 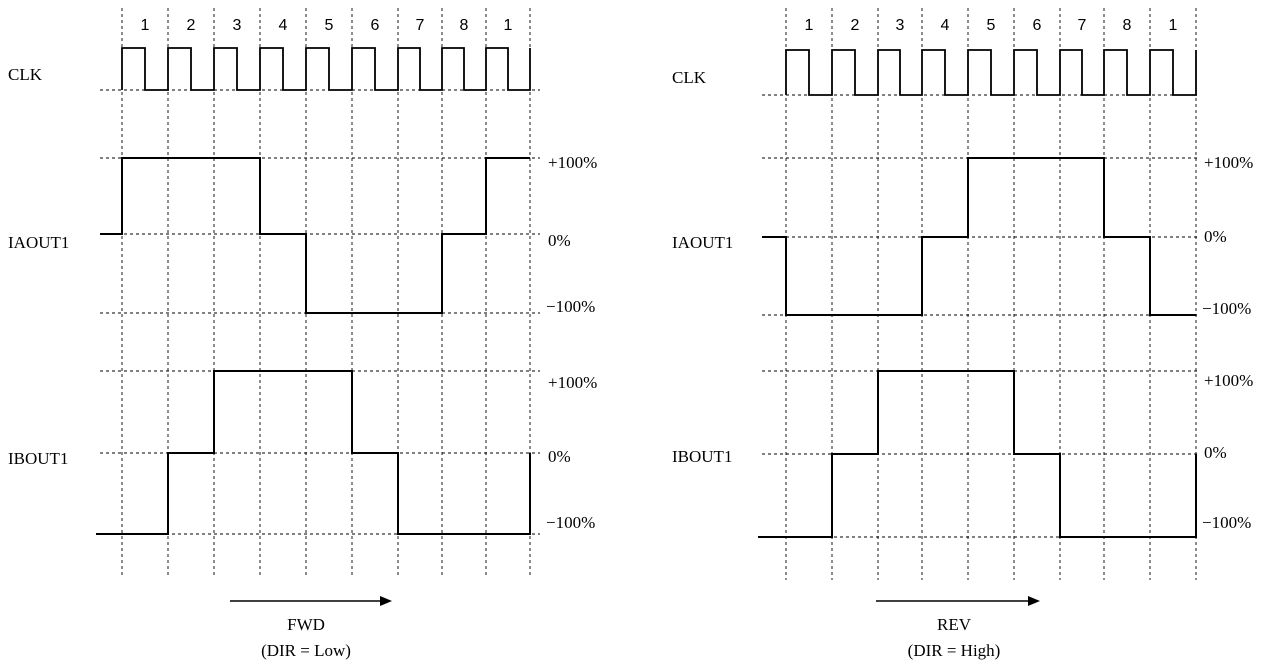 What do you see at coordinates (1034, 601) in the screenshot?
I see `rev-direction-arrowhead` at bounding box center [1034, 601].